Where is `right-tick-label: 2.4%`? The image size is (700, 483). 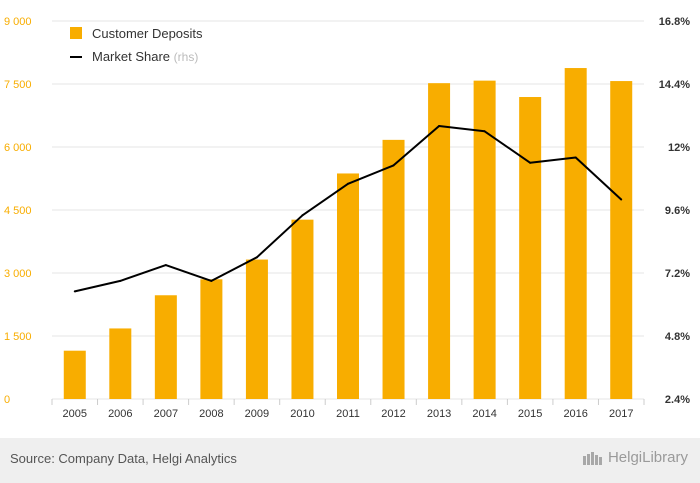 right-tick-label: 2.4% is located at coordinates (677, 400).